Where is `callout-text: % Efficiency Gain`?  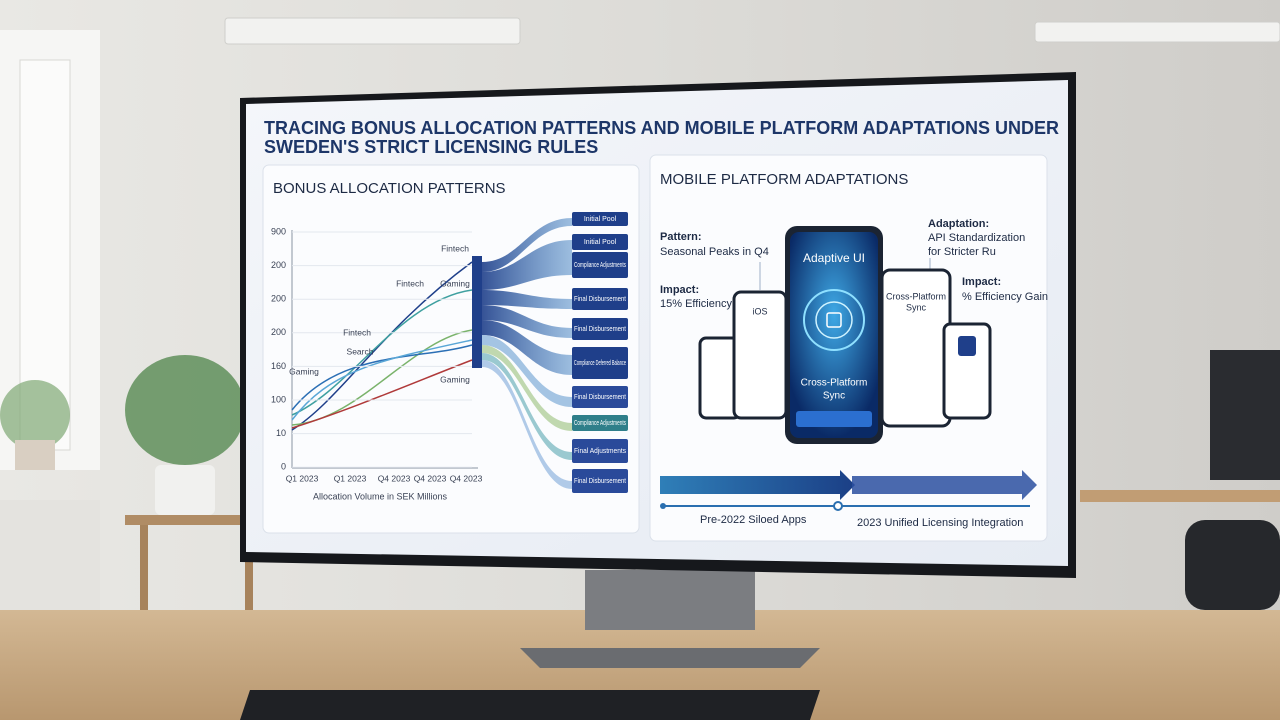
callout-text: % Efficiency Gain is located at coordinates (1005, 297).